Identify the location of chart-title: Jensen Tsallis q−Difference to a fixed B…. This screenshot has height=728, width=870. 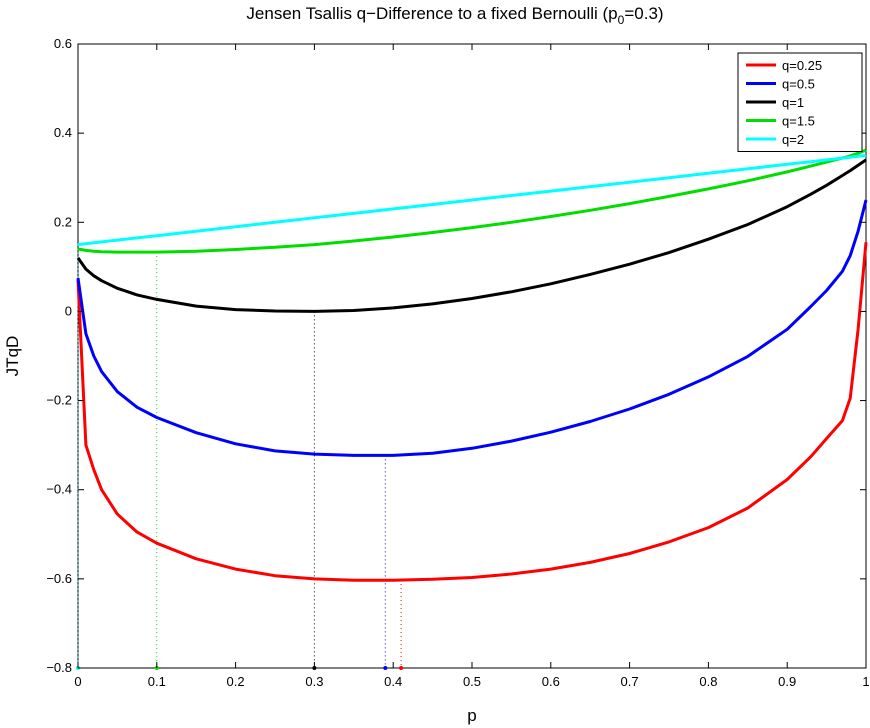
(454, 15).